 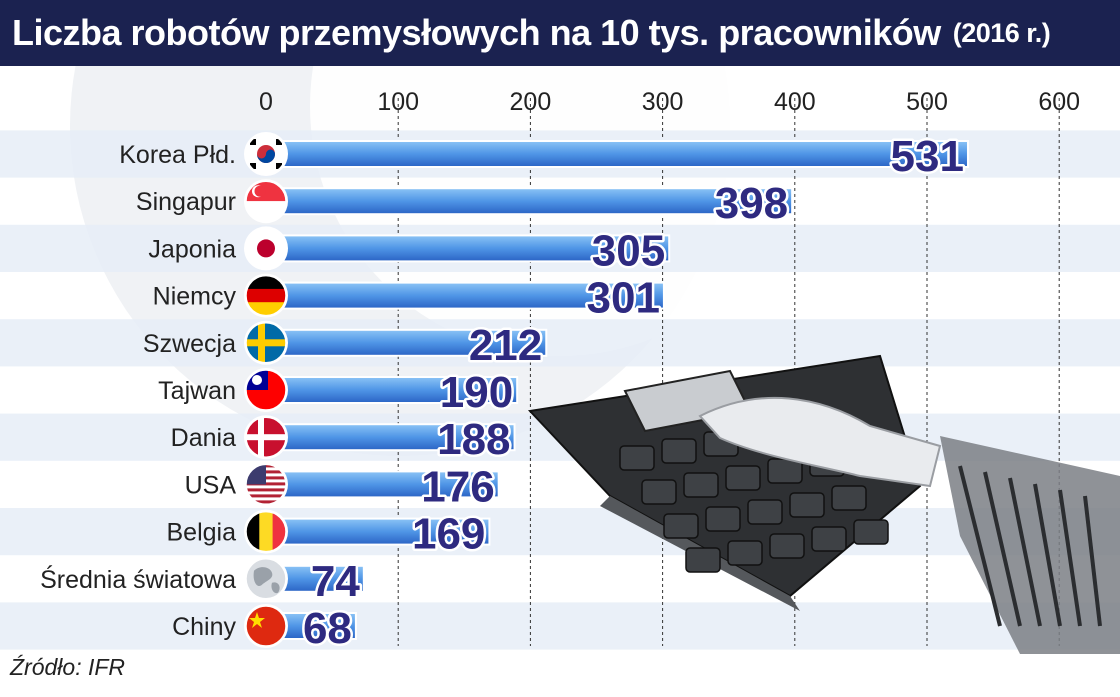 What do you see at coordinates (195, 297) in the screenshot?
I see `category-label: Niemcy` at bounding box center [195, 297].